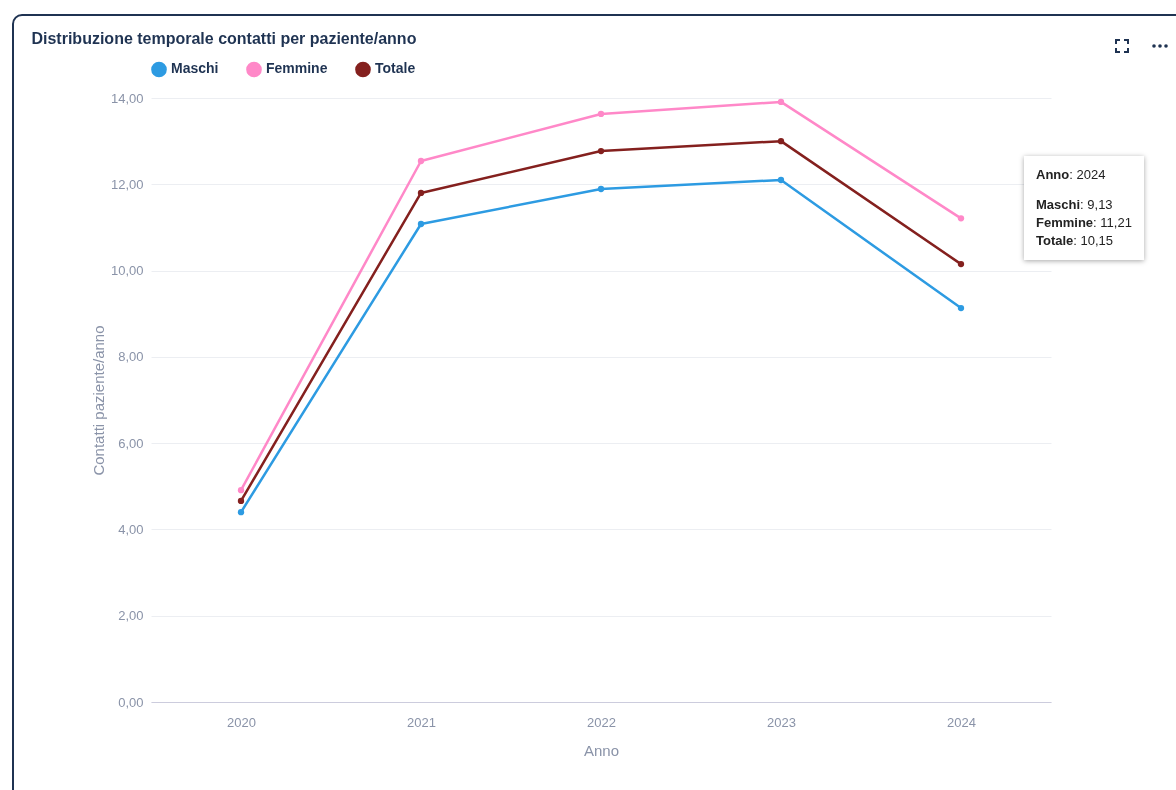  What do you see at coordinates (297, 68) in the screenshot?
I see `legend-label: Femmine` at bounding box center [297, 68].